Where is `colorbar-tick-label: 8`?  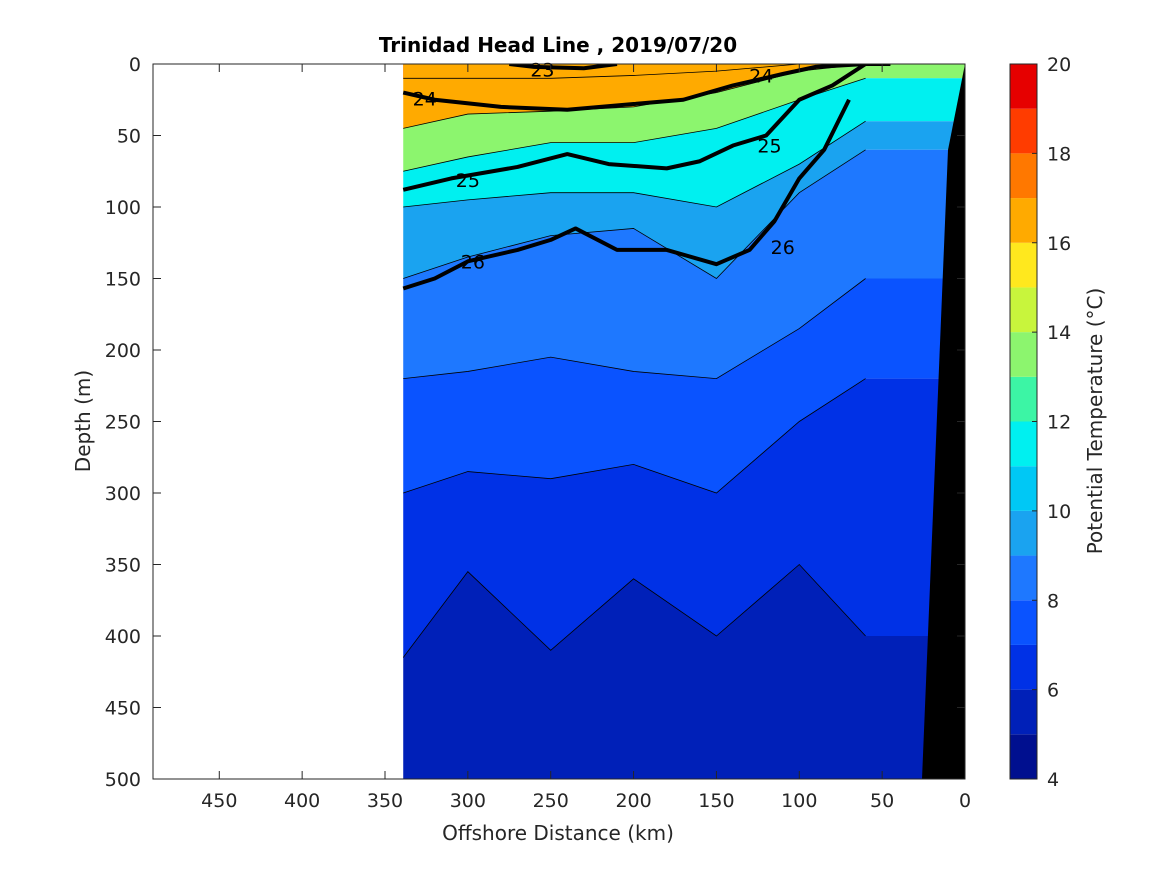 colorbar-tick-label: 8 is located at coordinates (1053, 601).